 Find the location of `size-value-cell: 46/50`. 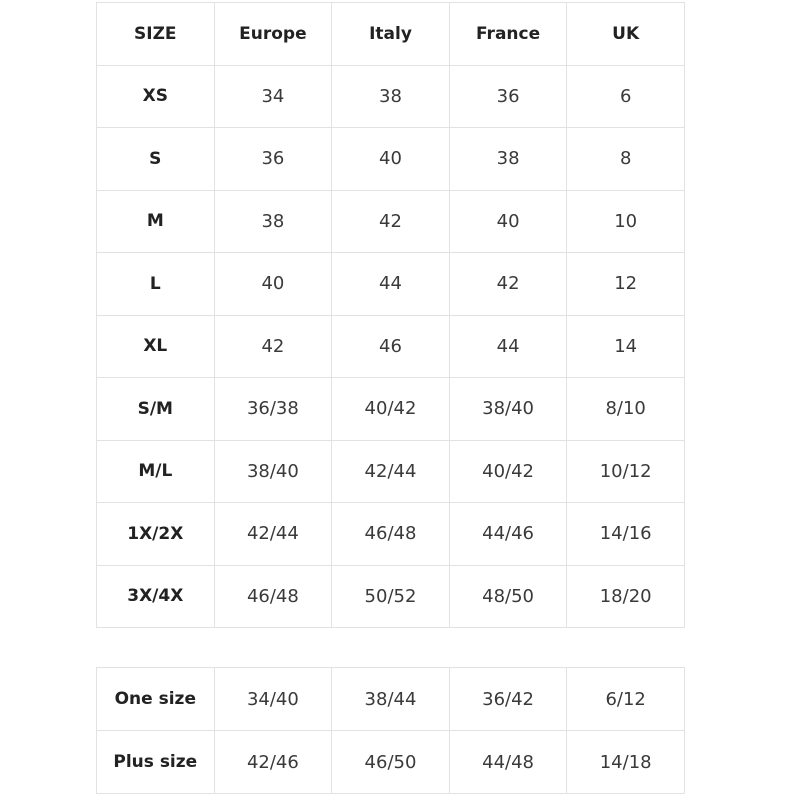

size-value-cell: 46/50 is located at coordinates (390, 762).